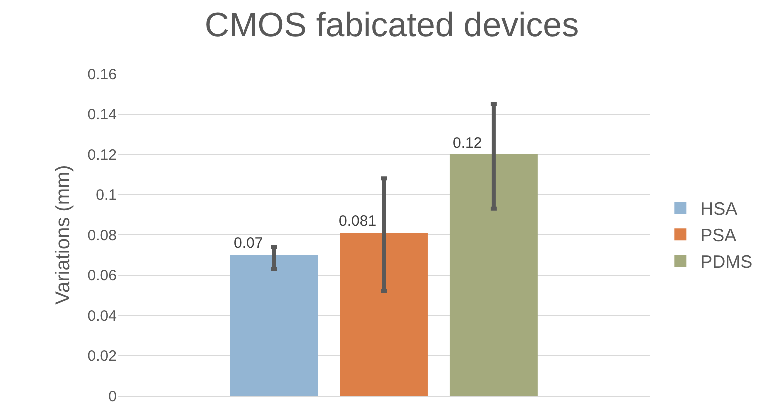 The width and height of the screenshot is (784, 417). Describe the element at coordinates (358, 221) in the screenshot. I see `data-label: 0.081` at that location.